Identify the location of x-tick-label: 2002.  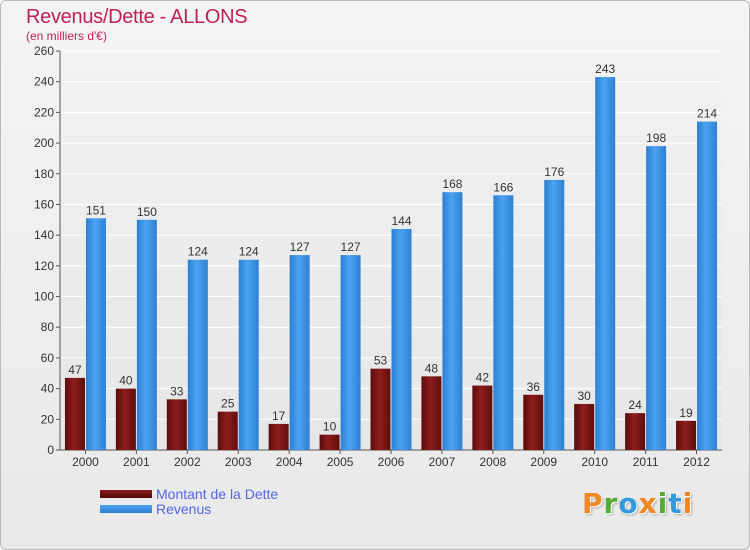
(187, 462).